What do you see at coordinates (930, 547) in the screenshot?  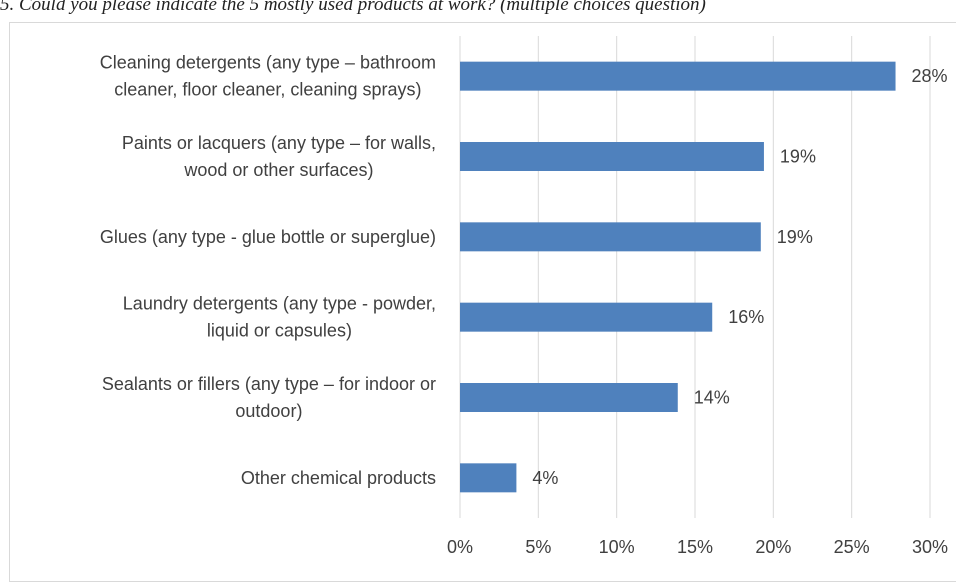 I see `x-tick-label: 30%` at bounding box center [930, 547].